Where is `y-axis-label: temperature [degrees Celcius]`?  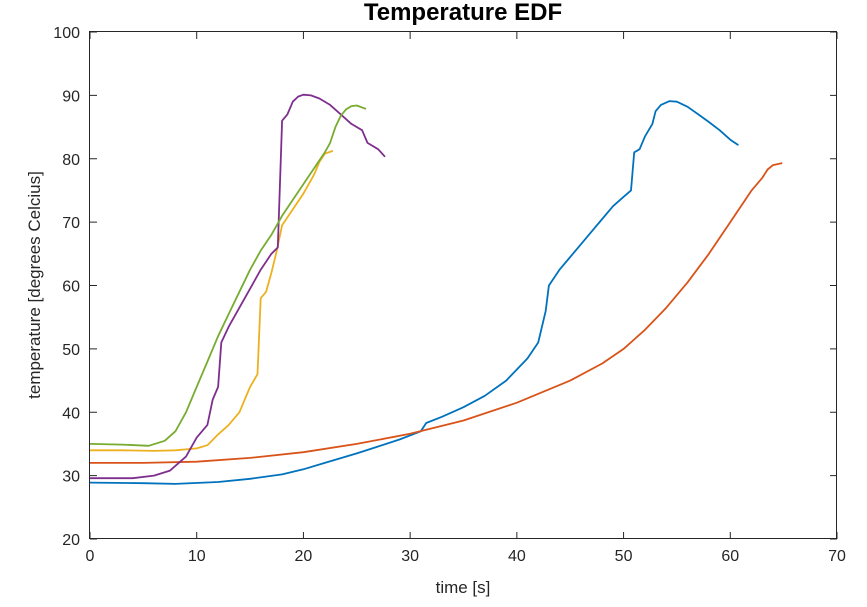
y-axis-label: temperature [degrees Celcius] is located at coordinates (34, 285).